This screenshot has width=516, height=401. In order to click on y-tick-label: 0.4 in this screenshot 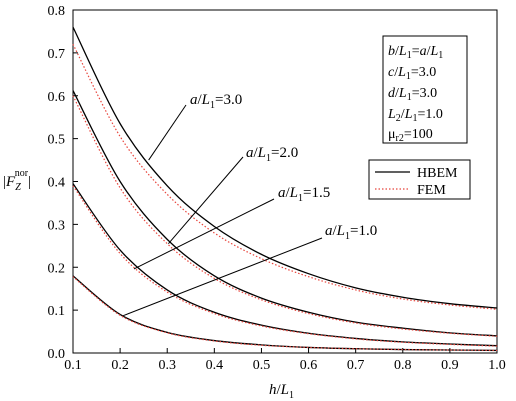, I will do `click(57, 183)`.